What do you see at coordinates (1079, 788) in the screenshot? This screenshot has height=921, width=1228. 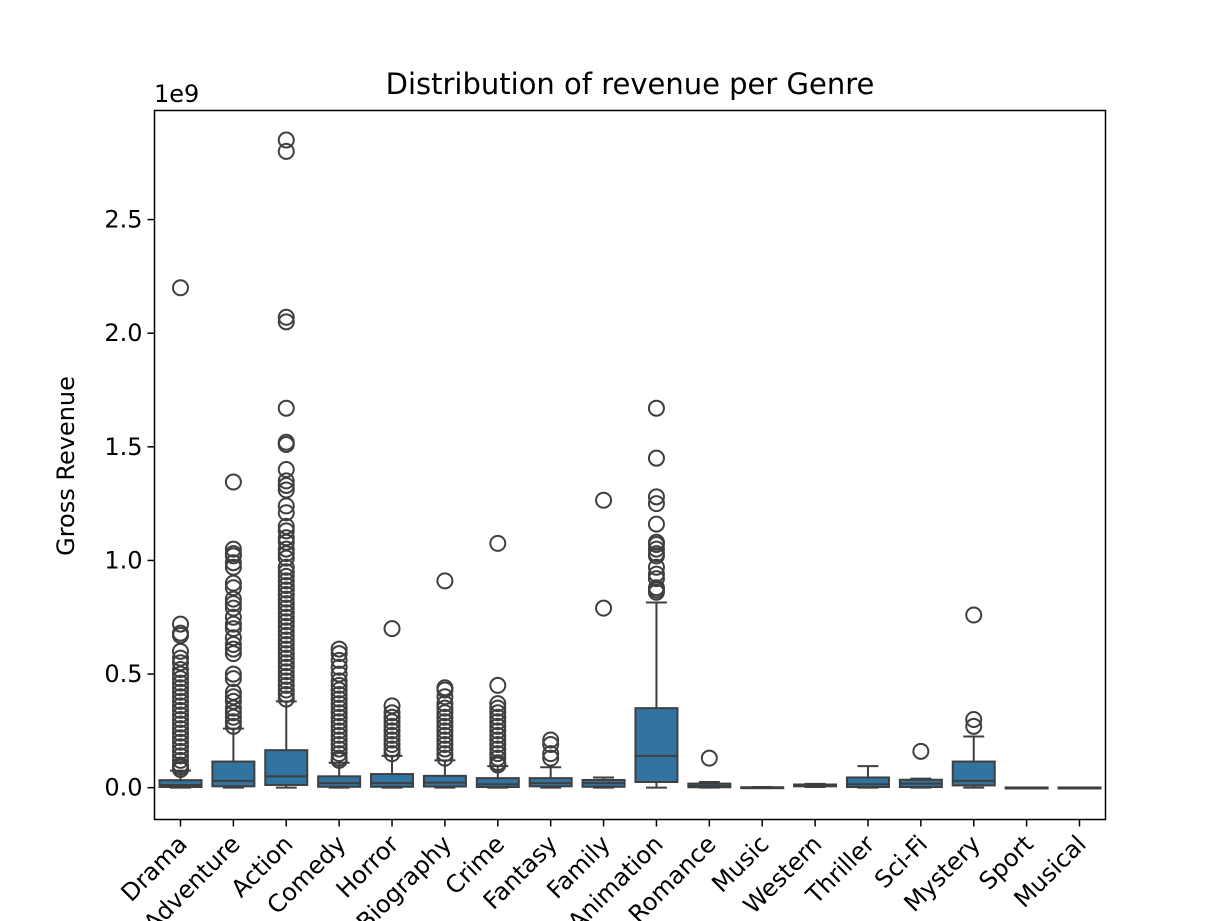 I see `box-group-musical` at bounding box center [1079, 788].